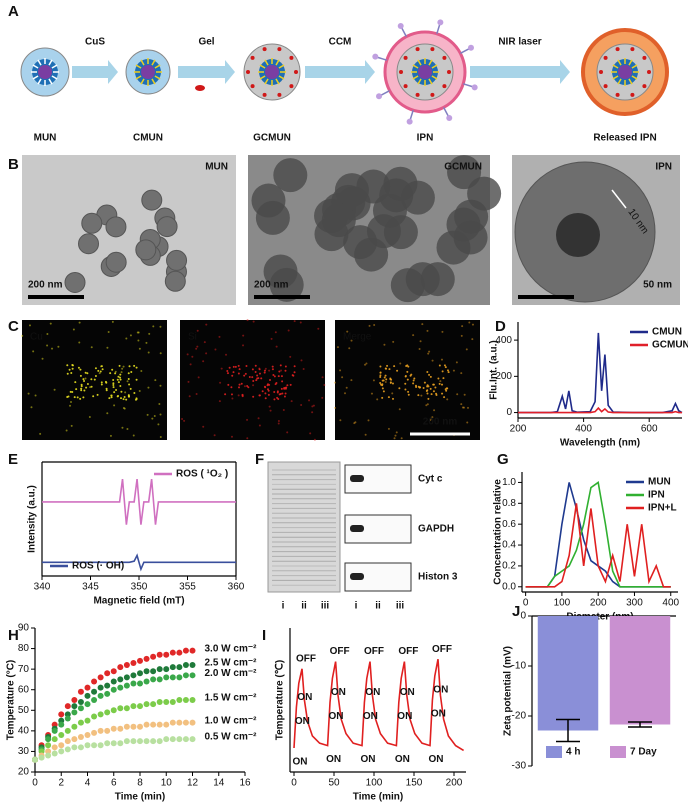 This screenshot has width=688, height=812. Describe the element at coordinates (436, 529) in the screenshot. I see `protein-label: GAPDH` at that location.